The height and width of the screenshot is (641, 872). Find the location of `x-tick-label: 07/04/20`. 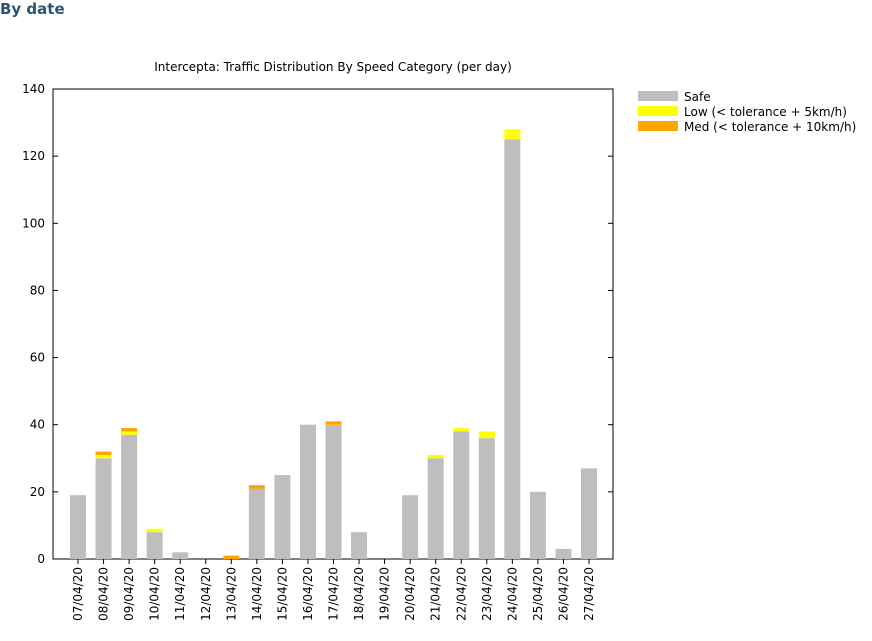

x-tick-label: 07/04/20 is located at coordinates (78, 594).